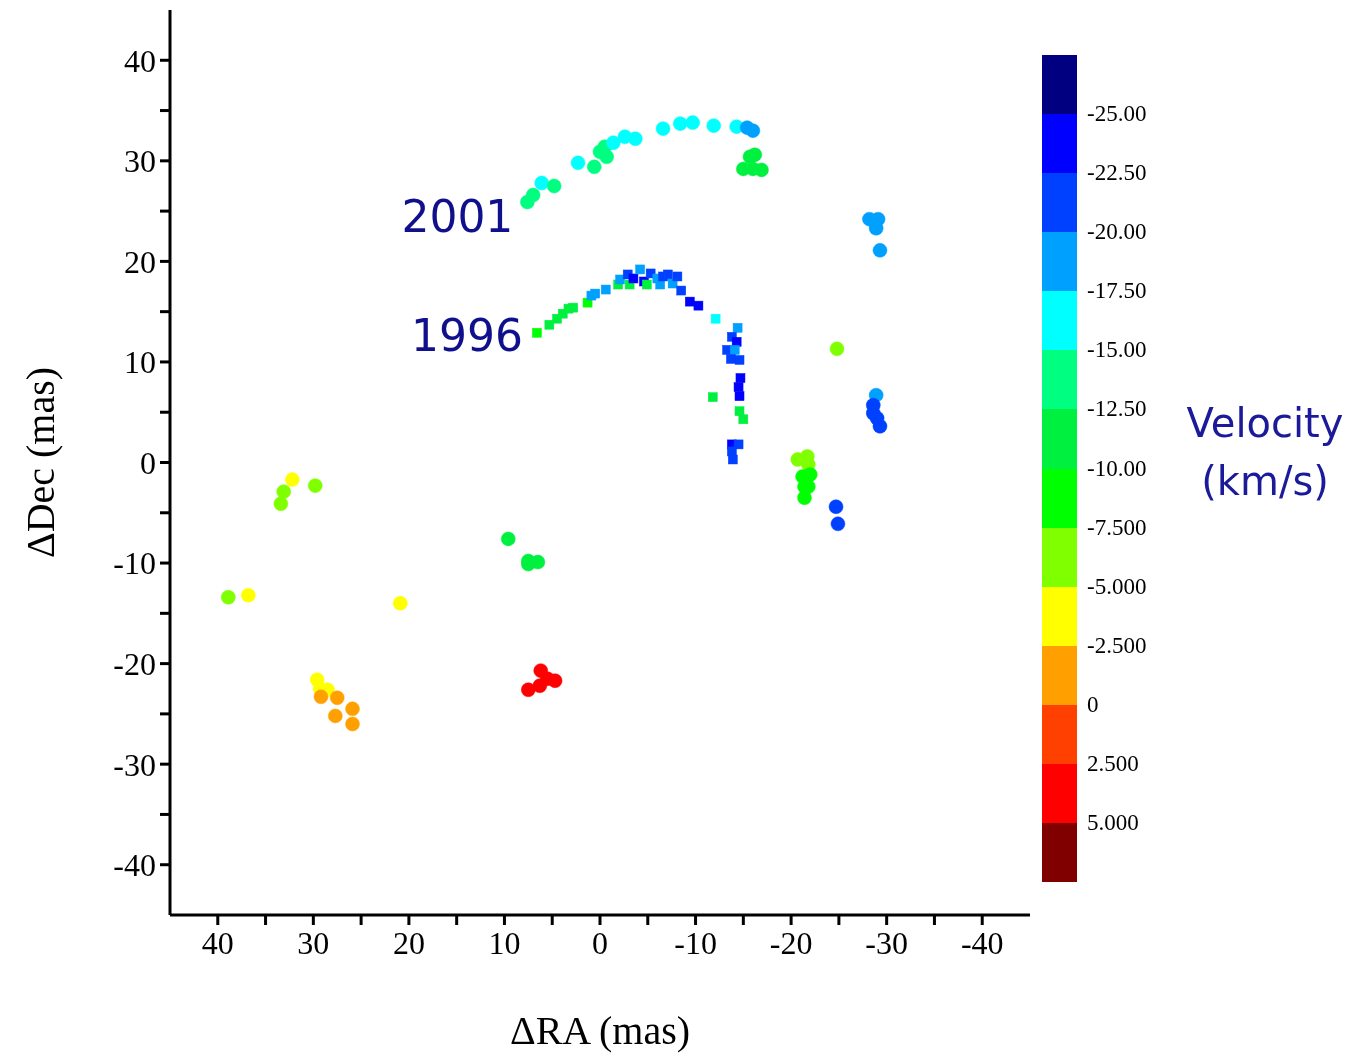 The image size is (1364, 1061). I want to click on y-tick-label: 0, so click(148, 462).